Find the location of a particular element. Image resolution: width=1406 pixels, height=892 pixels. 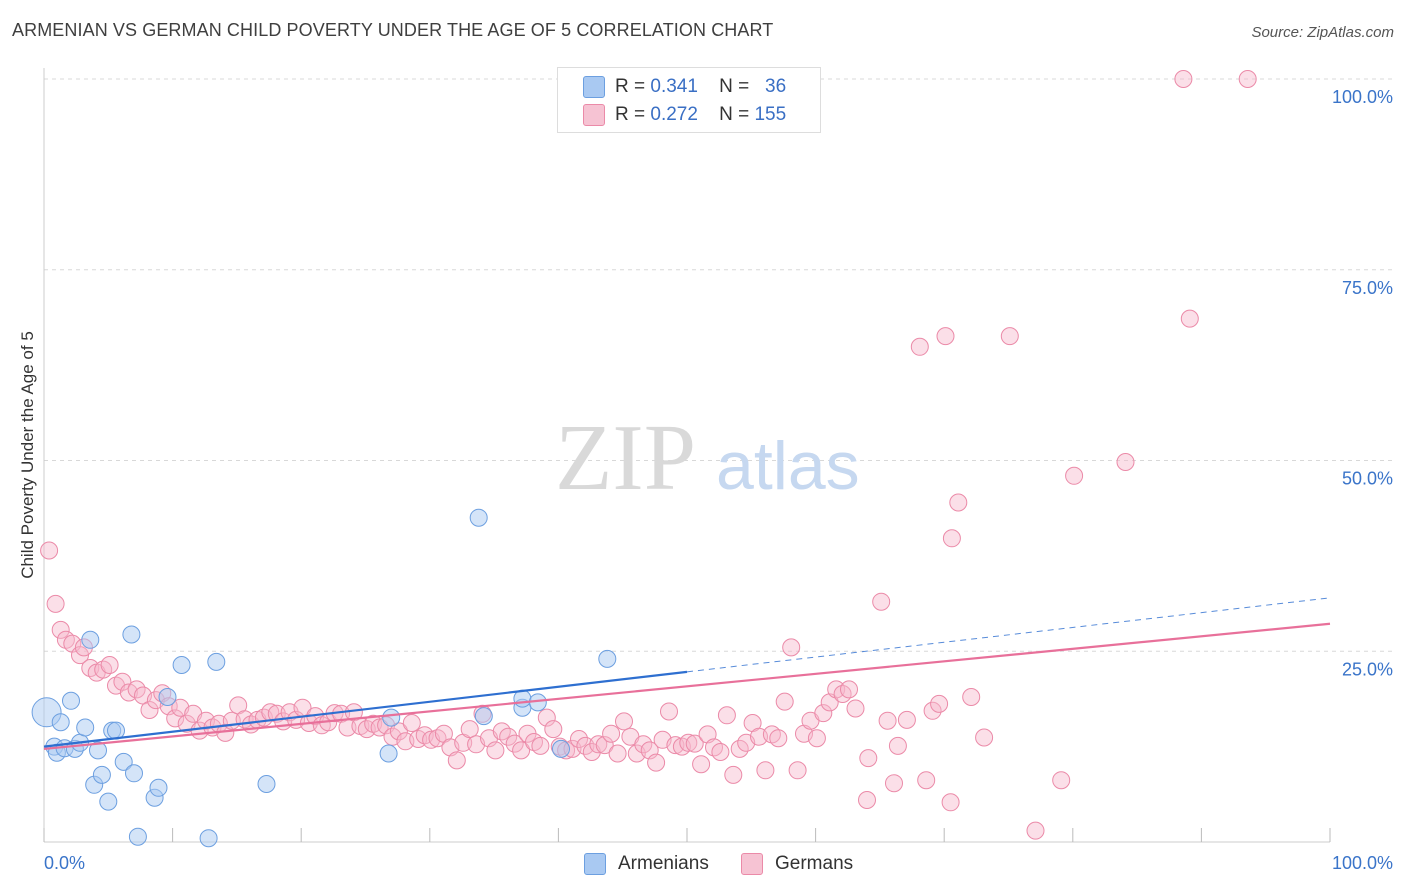

n-value: 36 is located at coordinates (776, 86).